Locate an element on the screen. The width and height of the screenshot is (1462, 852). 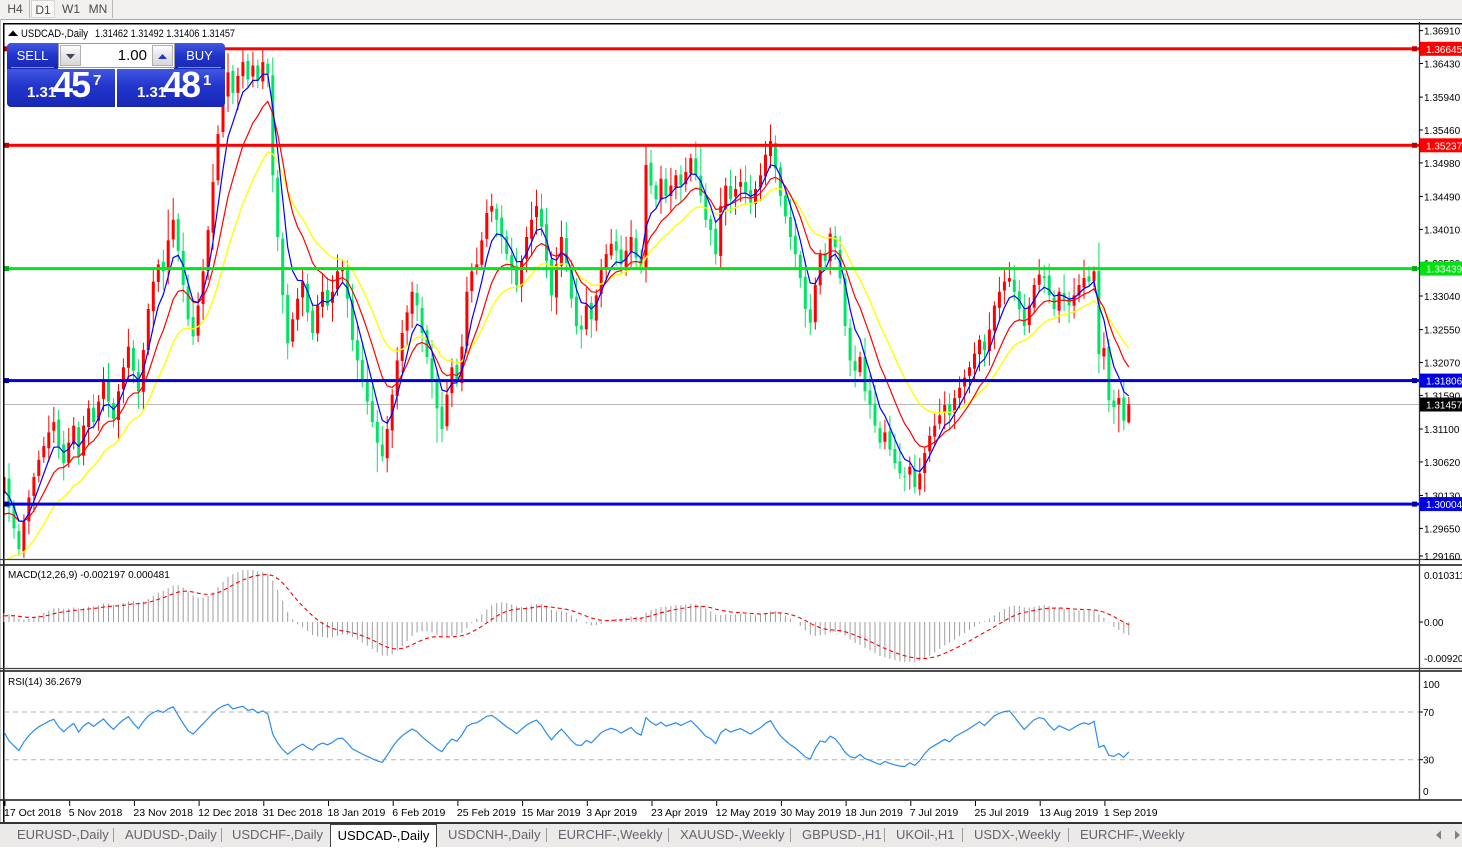
svg-text: RSI(14) 36.2679 is located at coordinates (45, 682).